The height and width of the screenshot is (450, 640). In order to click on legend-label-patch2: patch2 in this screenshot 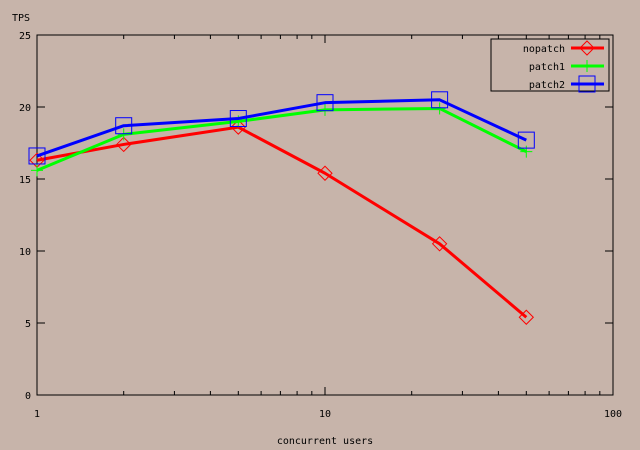, I will do `click(547, 85)`.